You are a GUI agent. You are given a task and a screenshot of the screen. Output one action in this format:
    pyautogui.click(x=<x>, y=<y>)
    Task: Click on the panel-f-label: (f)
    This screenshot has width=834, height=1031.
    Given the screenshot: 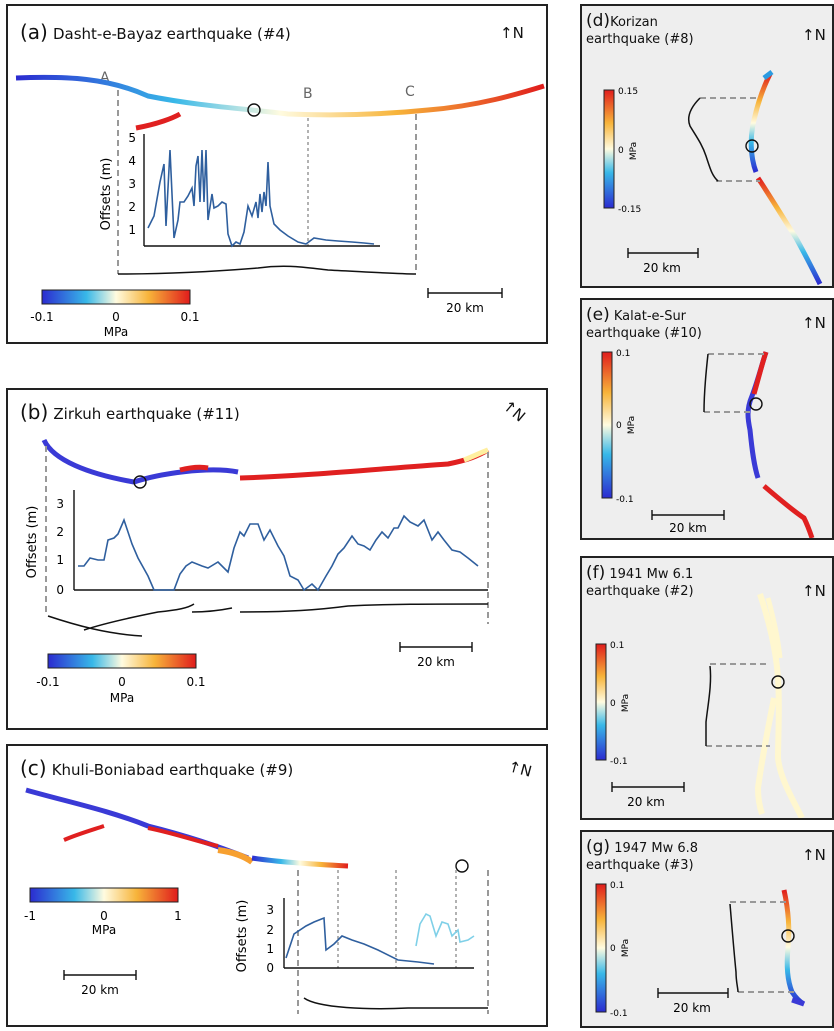 What is the action you would take?
    pyautogui.click(x=596, y=573)
    